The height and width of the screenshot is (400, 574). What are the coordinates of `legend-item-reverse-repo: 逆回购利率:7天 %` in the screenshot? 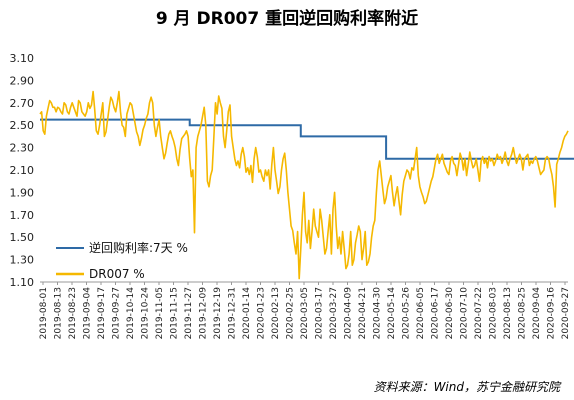 It's located at (122, 247).